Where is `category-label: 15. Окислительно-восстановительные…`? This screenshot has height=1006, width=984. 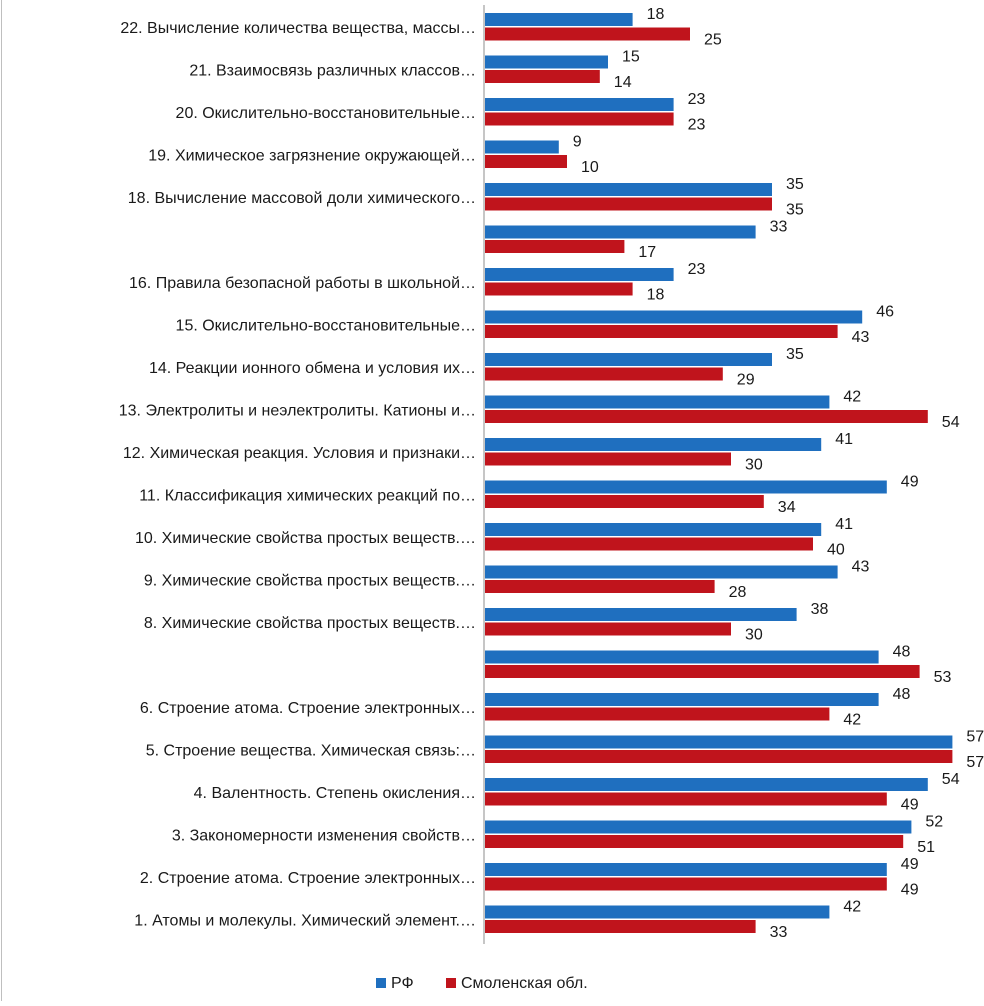
category-label: 15. Окислительно-восстановительные… is located at coordinates (326, 326).